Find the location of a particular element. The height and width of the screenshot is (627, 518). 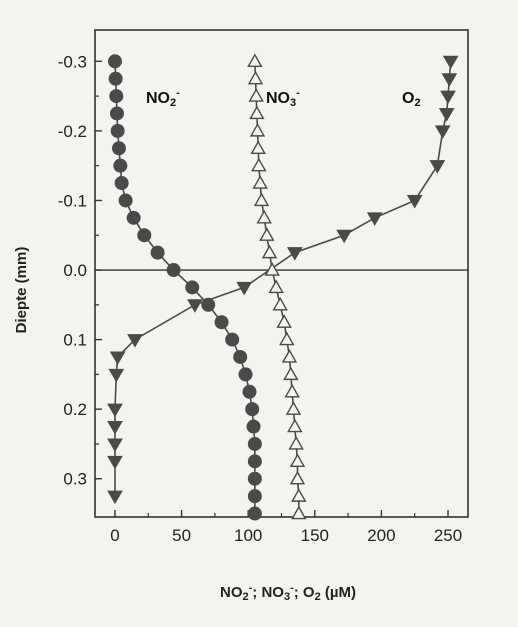

x-tick-label: 250 is located at coordinates (448, 535).